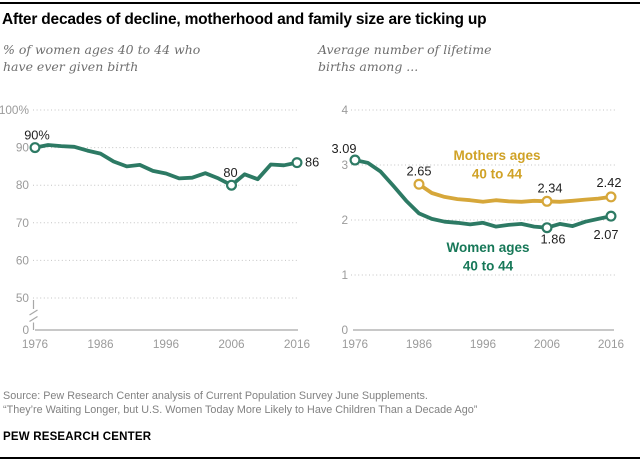  I want to click on data-point-label: 90%, so click(37, 135).